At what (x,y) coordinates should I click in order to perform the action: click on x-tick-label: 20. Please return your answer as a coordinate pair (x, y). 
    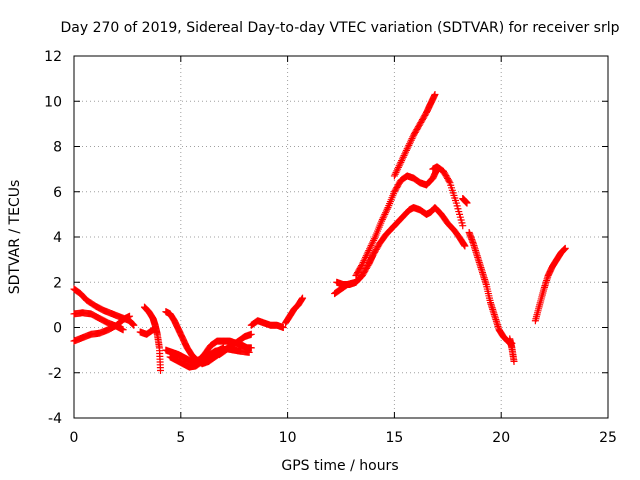
    Looking at the image, I should click on (501, 438).